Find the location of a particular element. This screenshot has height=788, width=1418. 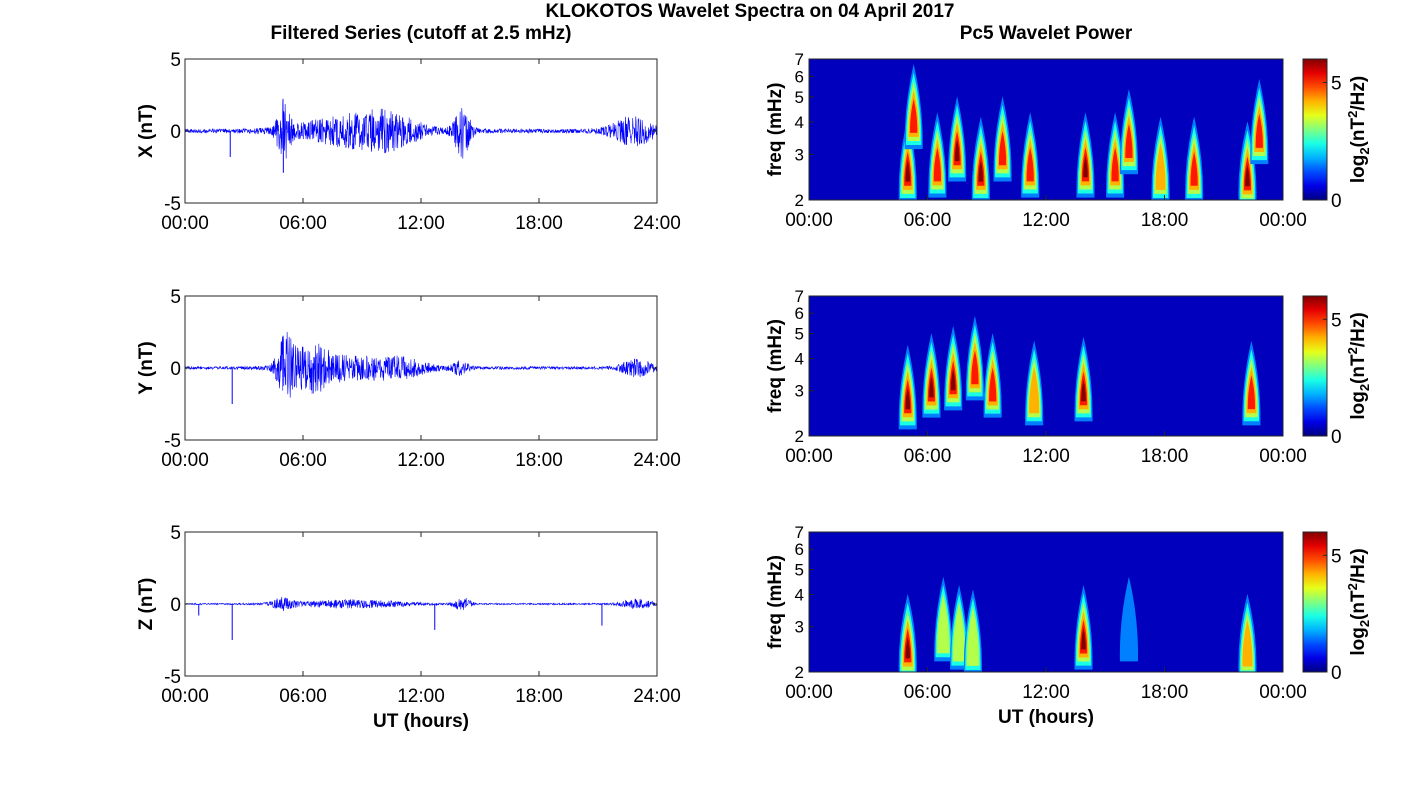

series-panel-2: 5 0 -500:00 06:00 12:00 18:00 24:00 Y (nT) is located at coordinates (408, 379).